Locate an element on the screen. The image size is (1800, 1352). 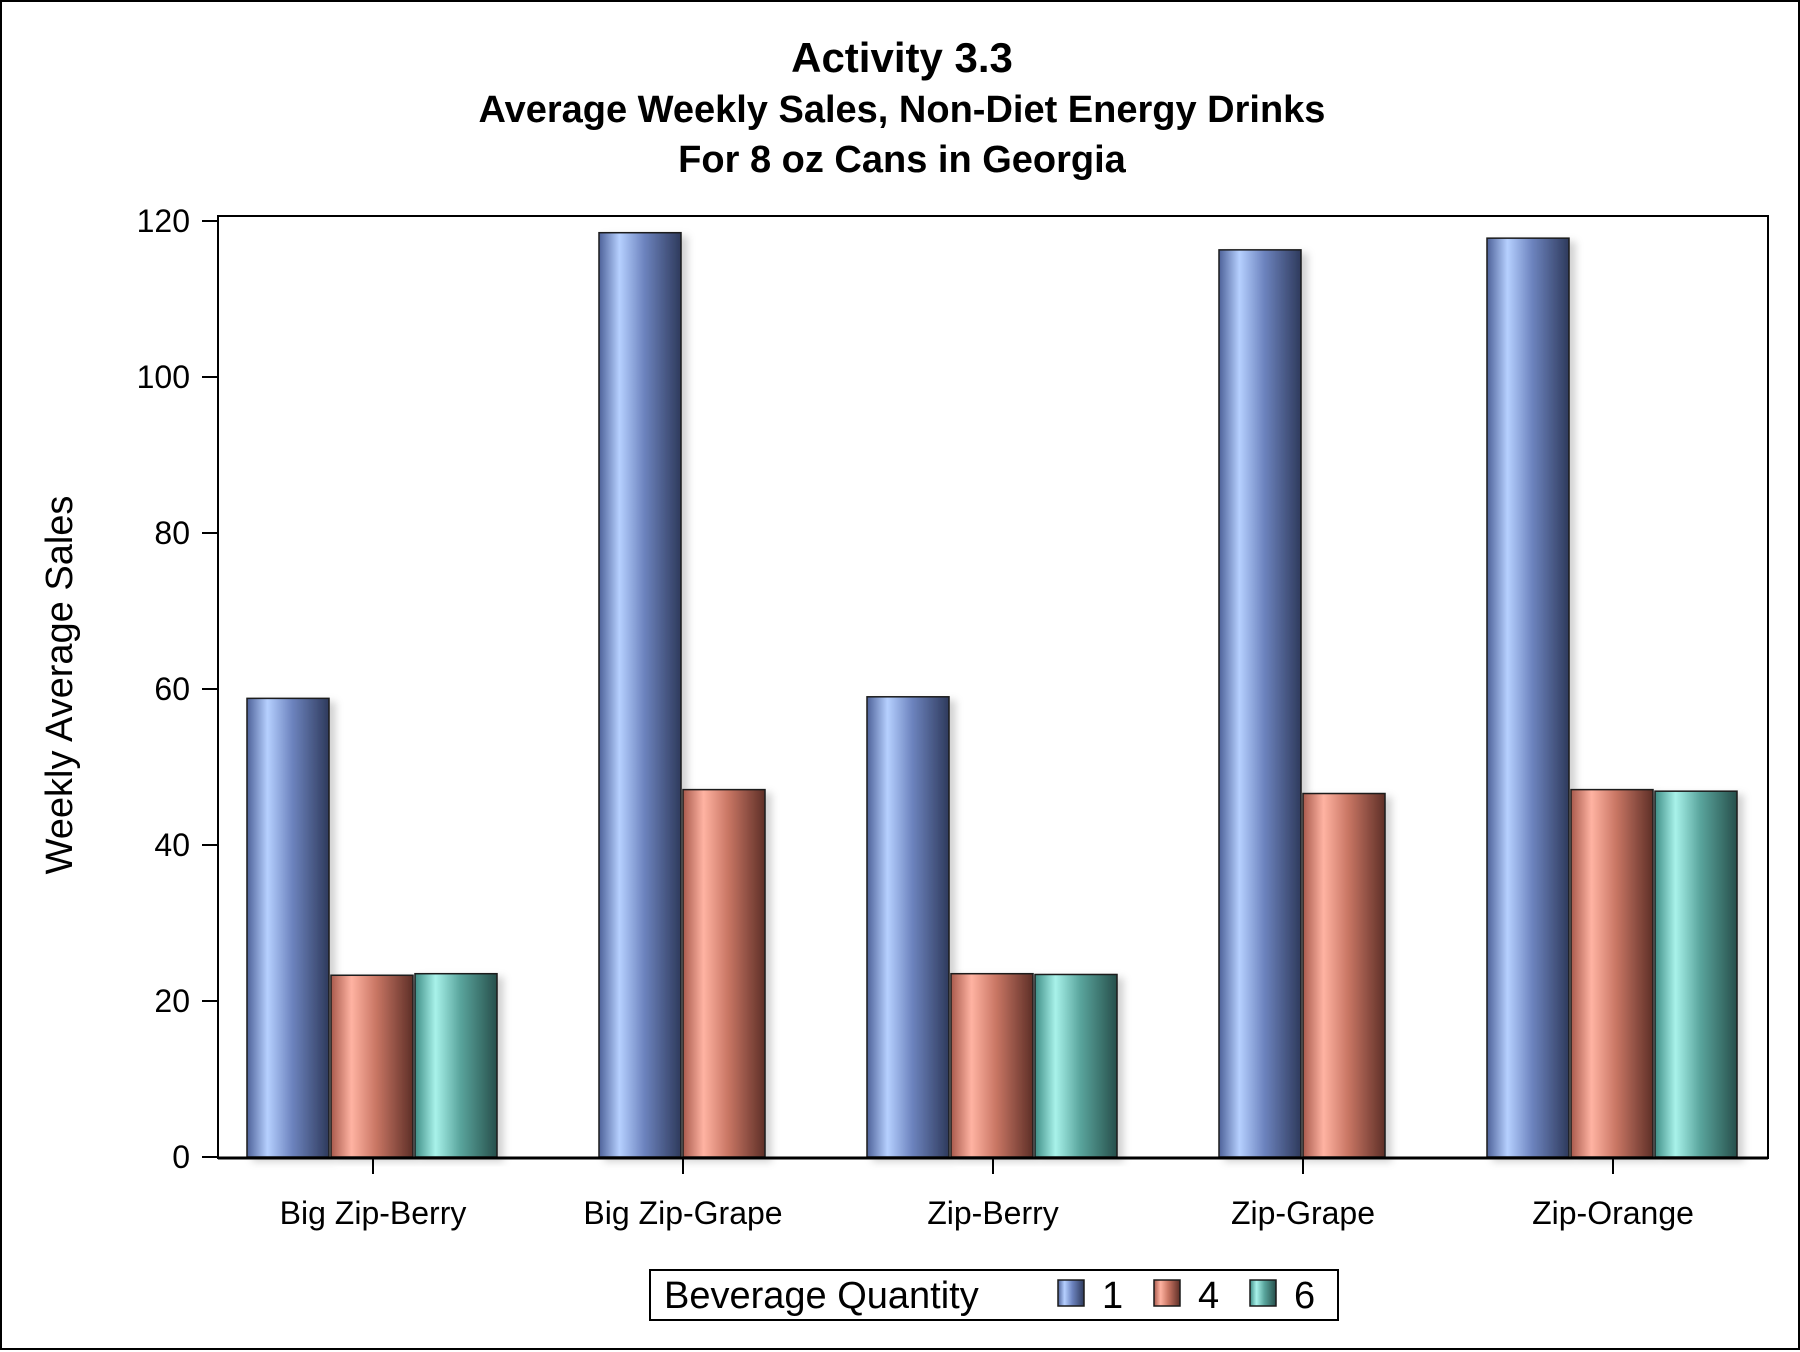
y-tick-label: 40 is located at coordinates (172, 845).